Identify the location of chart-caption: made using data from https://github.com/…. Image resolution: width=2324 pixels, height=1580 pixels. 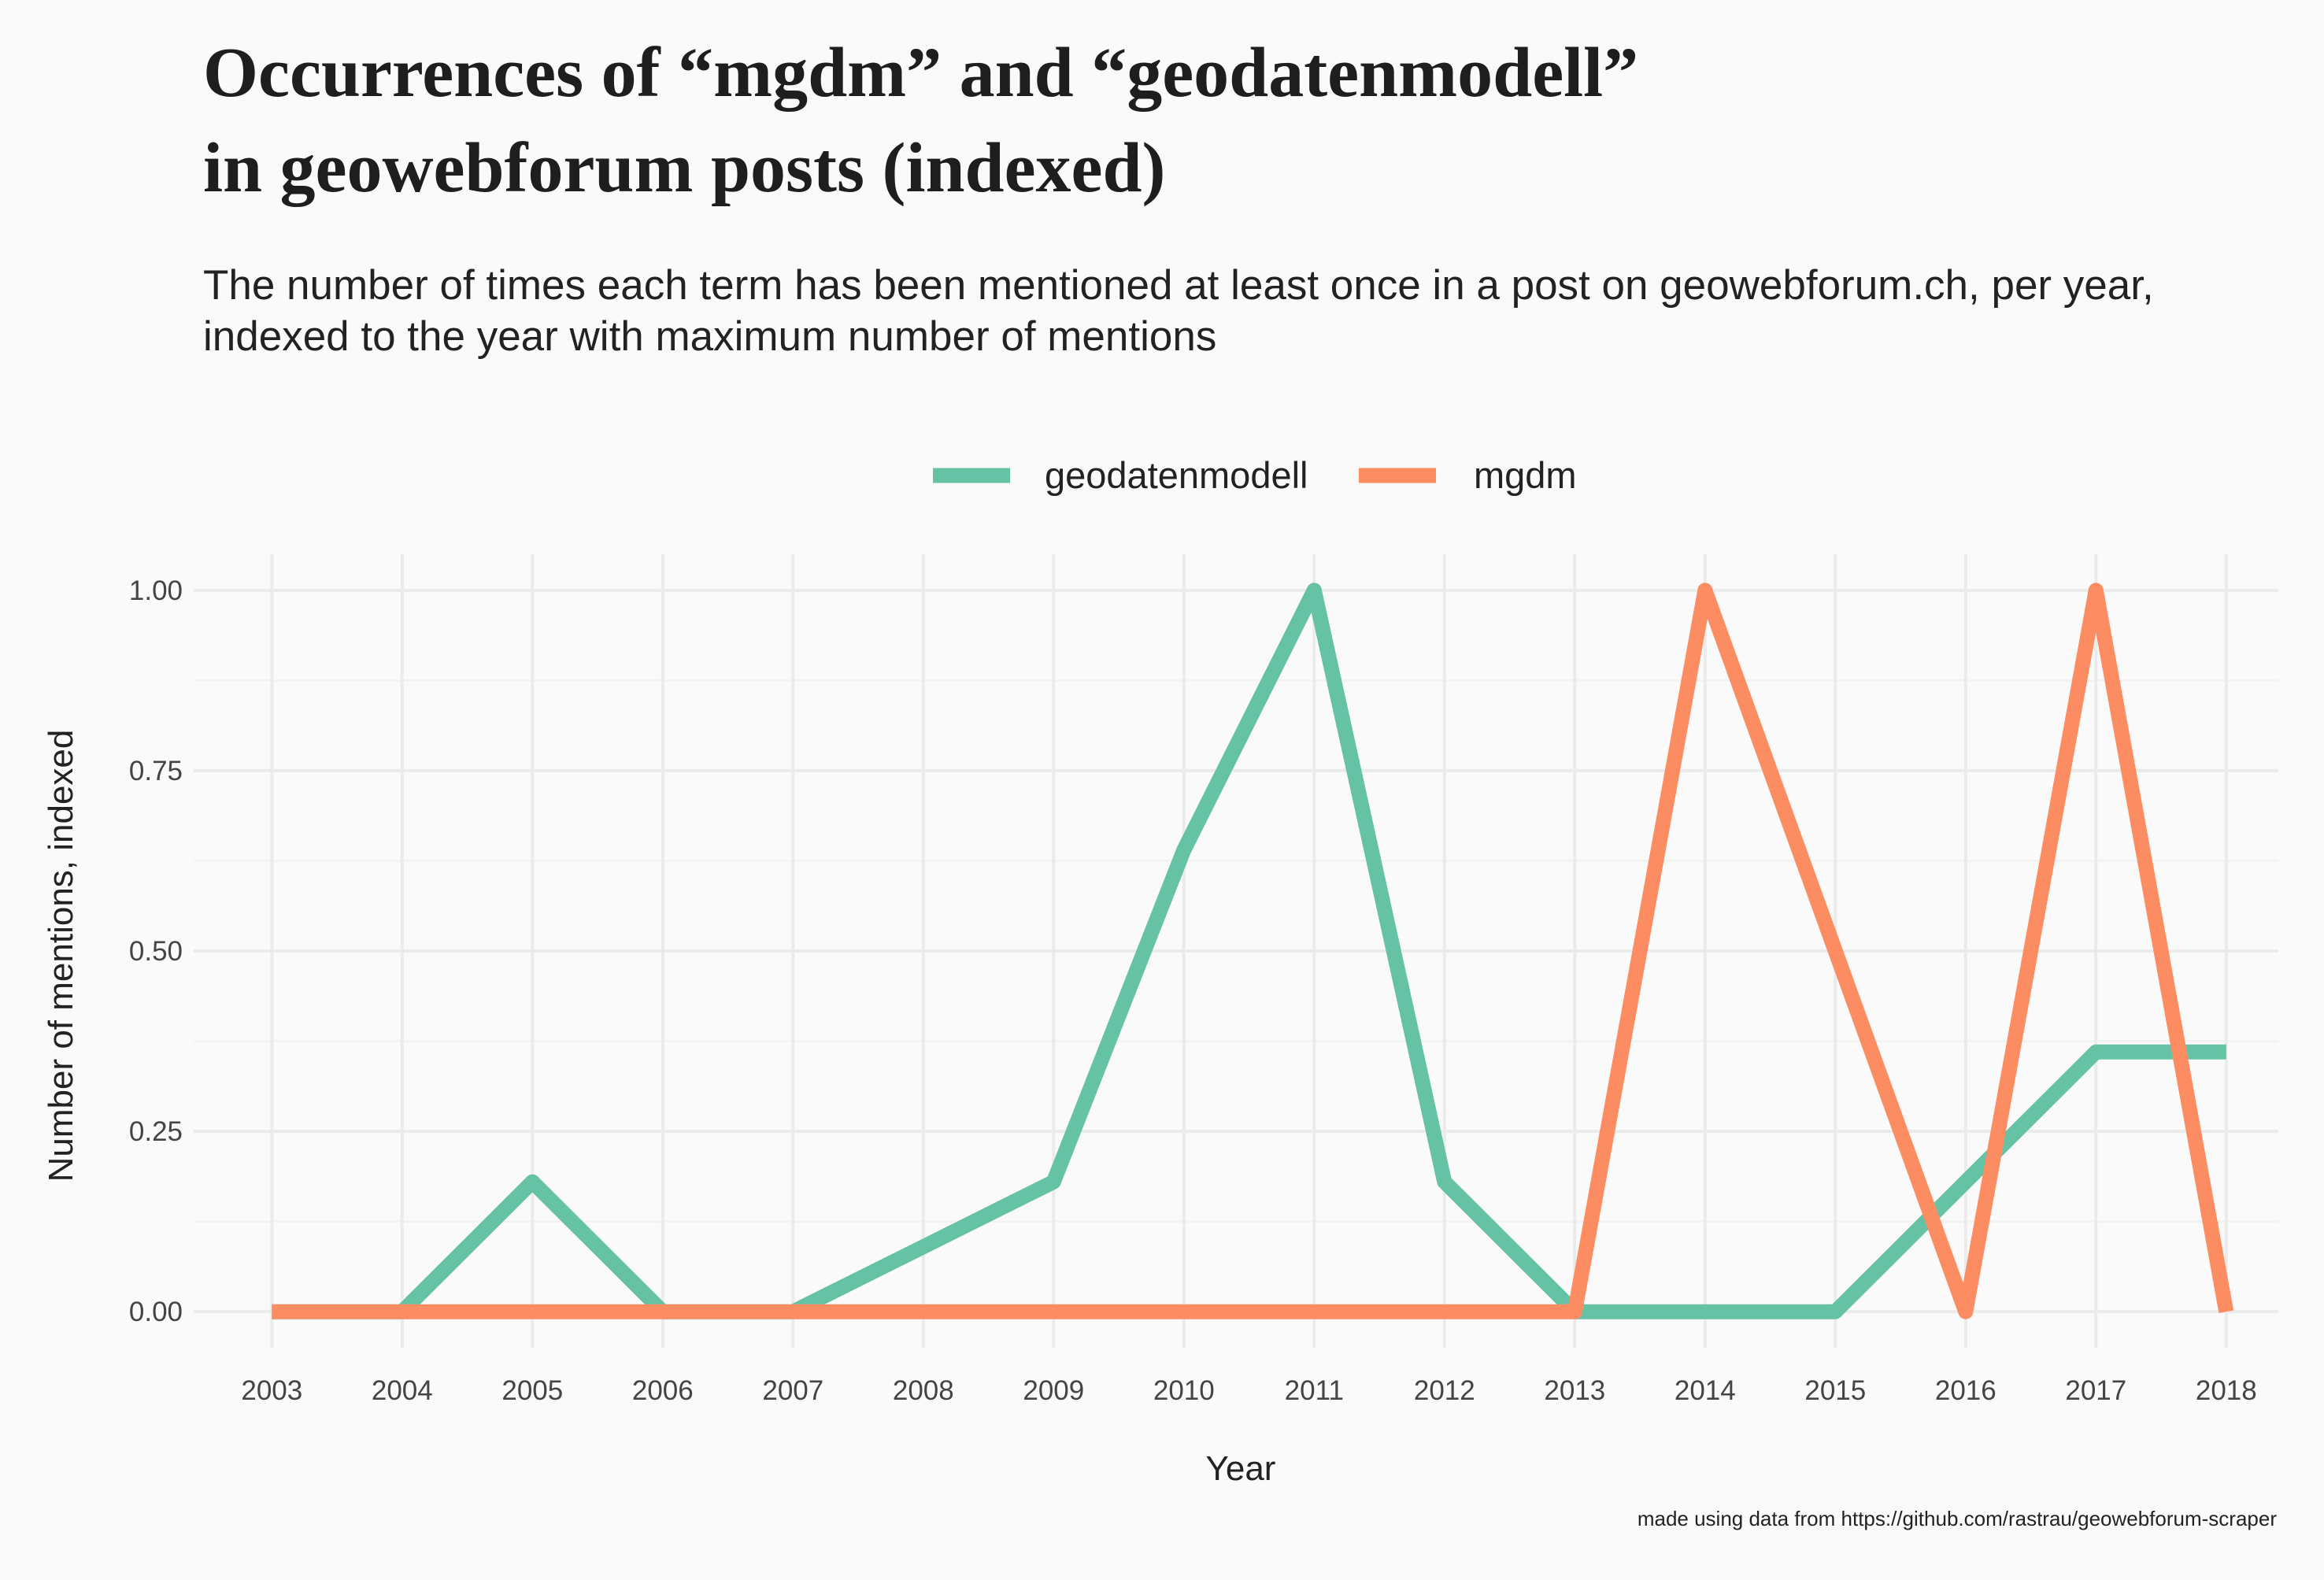
(1958, 1518).